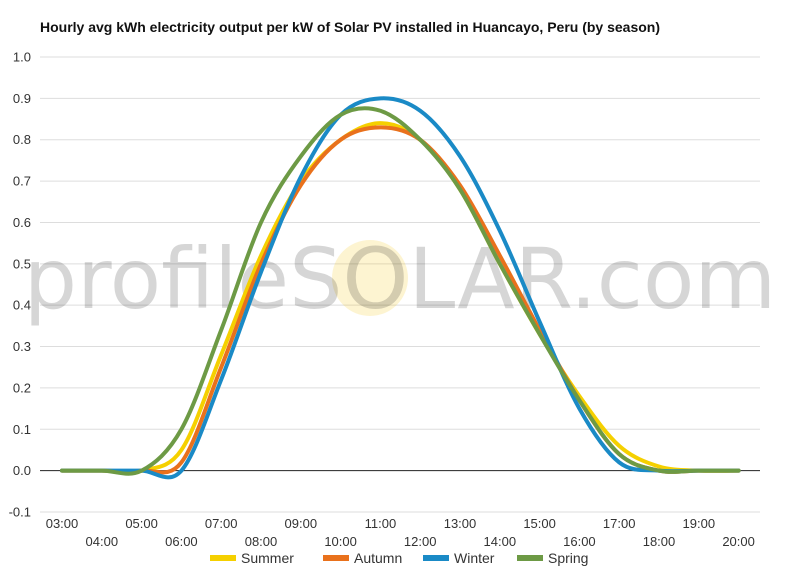  I want to click on y-tick-label: 0.4, so click(22, 305).